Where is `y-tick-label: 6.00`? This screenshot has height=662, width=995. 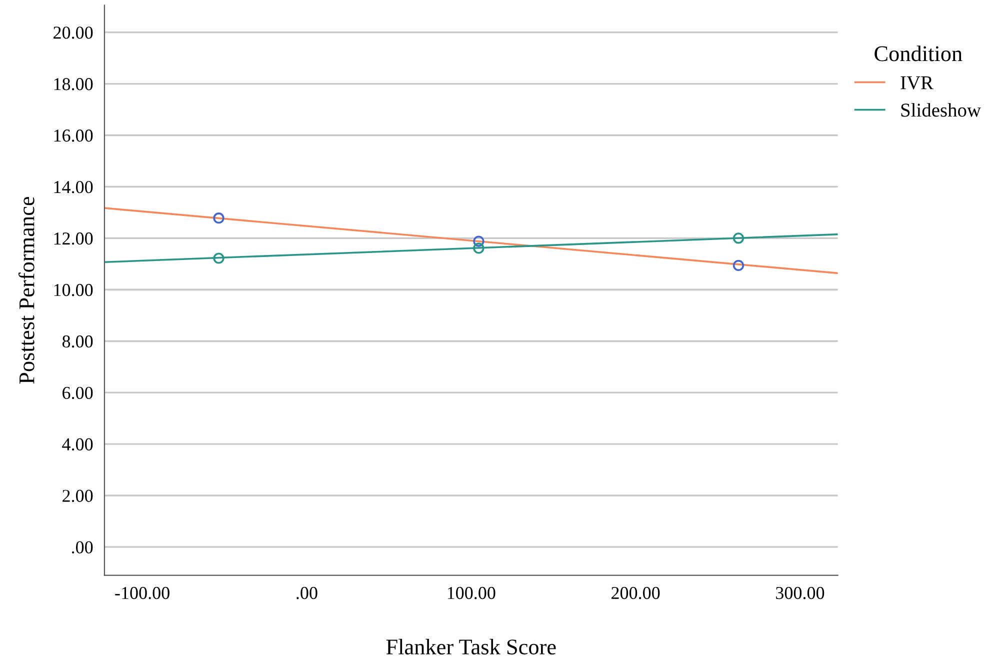
y-tick-label: 6.00 is located at coordinates (77, 393).